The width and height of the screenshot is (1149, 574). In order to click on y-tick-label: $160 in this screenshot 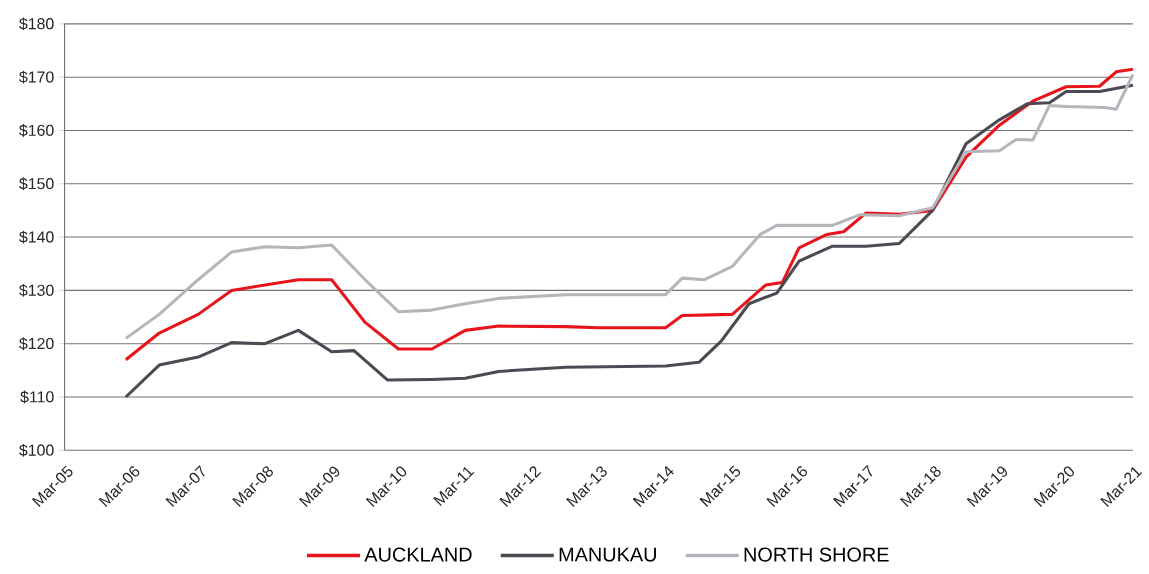, I will do `click(36, 131)`.